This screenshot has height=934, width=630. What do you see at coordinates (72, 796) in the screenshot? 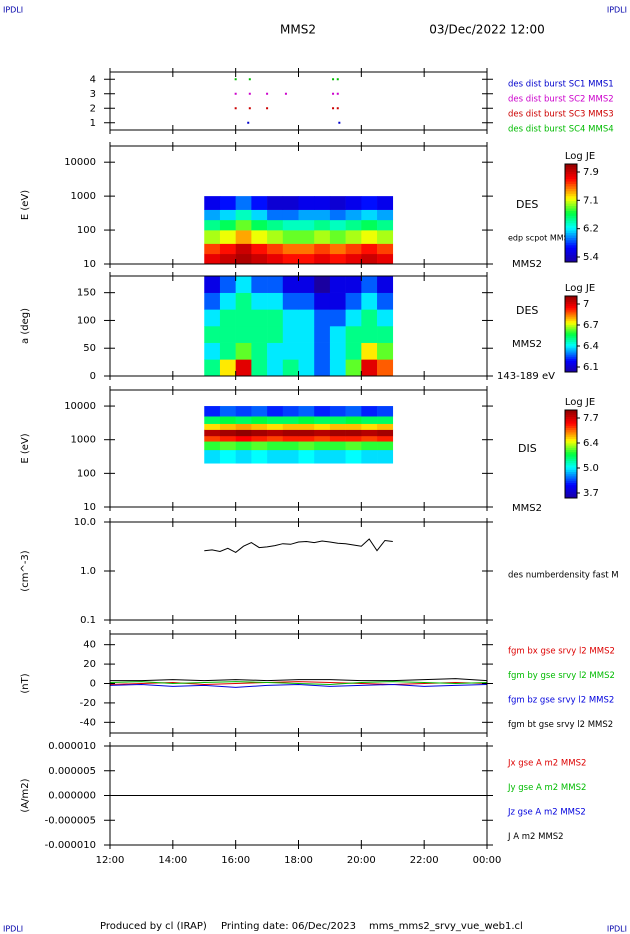
I see `y-tick-label: 0.000000` at bounding box center [72, 796].